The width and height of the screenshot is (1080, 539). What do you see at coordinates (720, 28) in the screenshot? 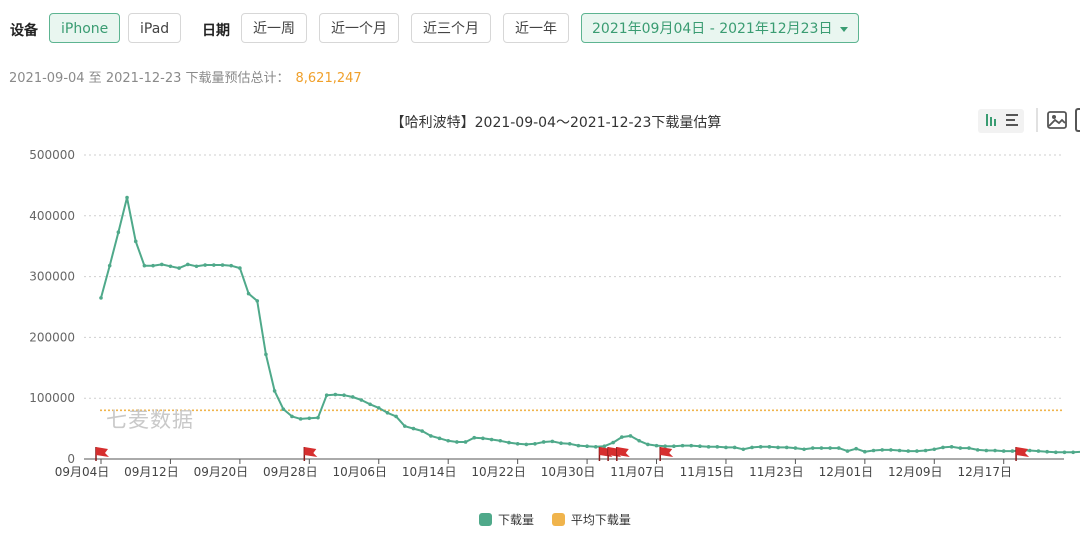
I see `date-range-picker: 2021年09月04日 - 2021年12月23日` at bounding box center [720, 28].